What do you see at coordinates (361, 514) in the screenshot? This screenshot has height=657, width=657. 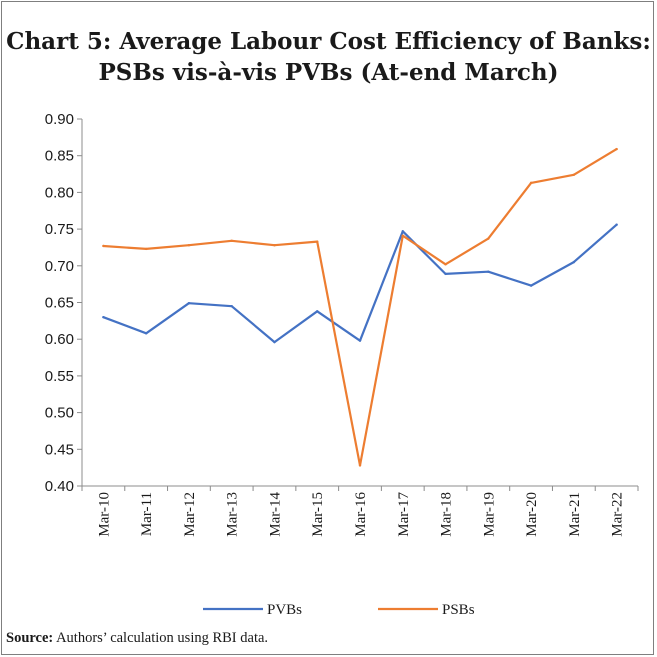 I see `x-tick-label: Mar-16` at bounding box center [361, 514].